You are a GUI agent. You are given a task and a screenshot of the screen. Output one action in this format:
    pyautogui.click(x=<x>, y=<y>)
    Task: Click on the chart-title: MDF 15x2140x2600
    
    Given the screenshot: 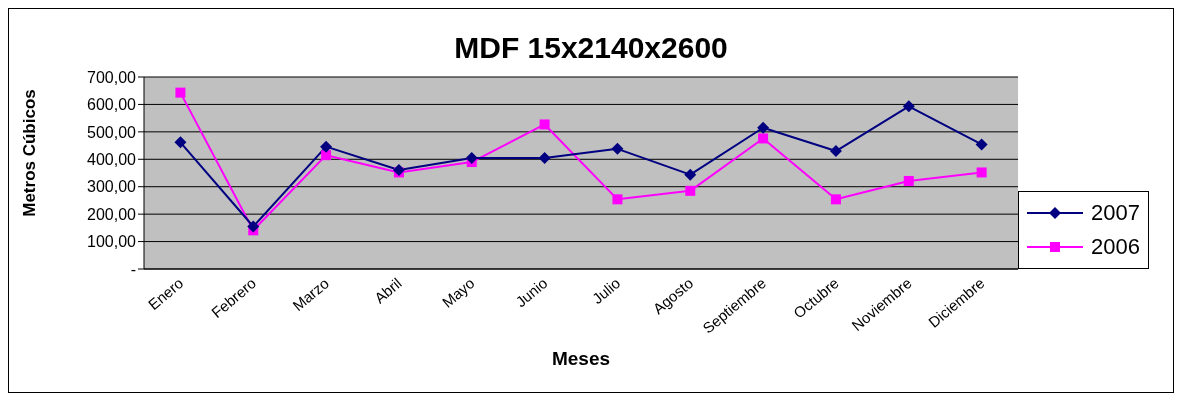 What is the action you would take?
    pyautogui.click(x=591, y=47)
    